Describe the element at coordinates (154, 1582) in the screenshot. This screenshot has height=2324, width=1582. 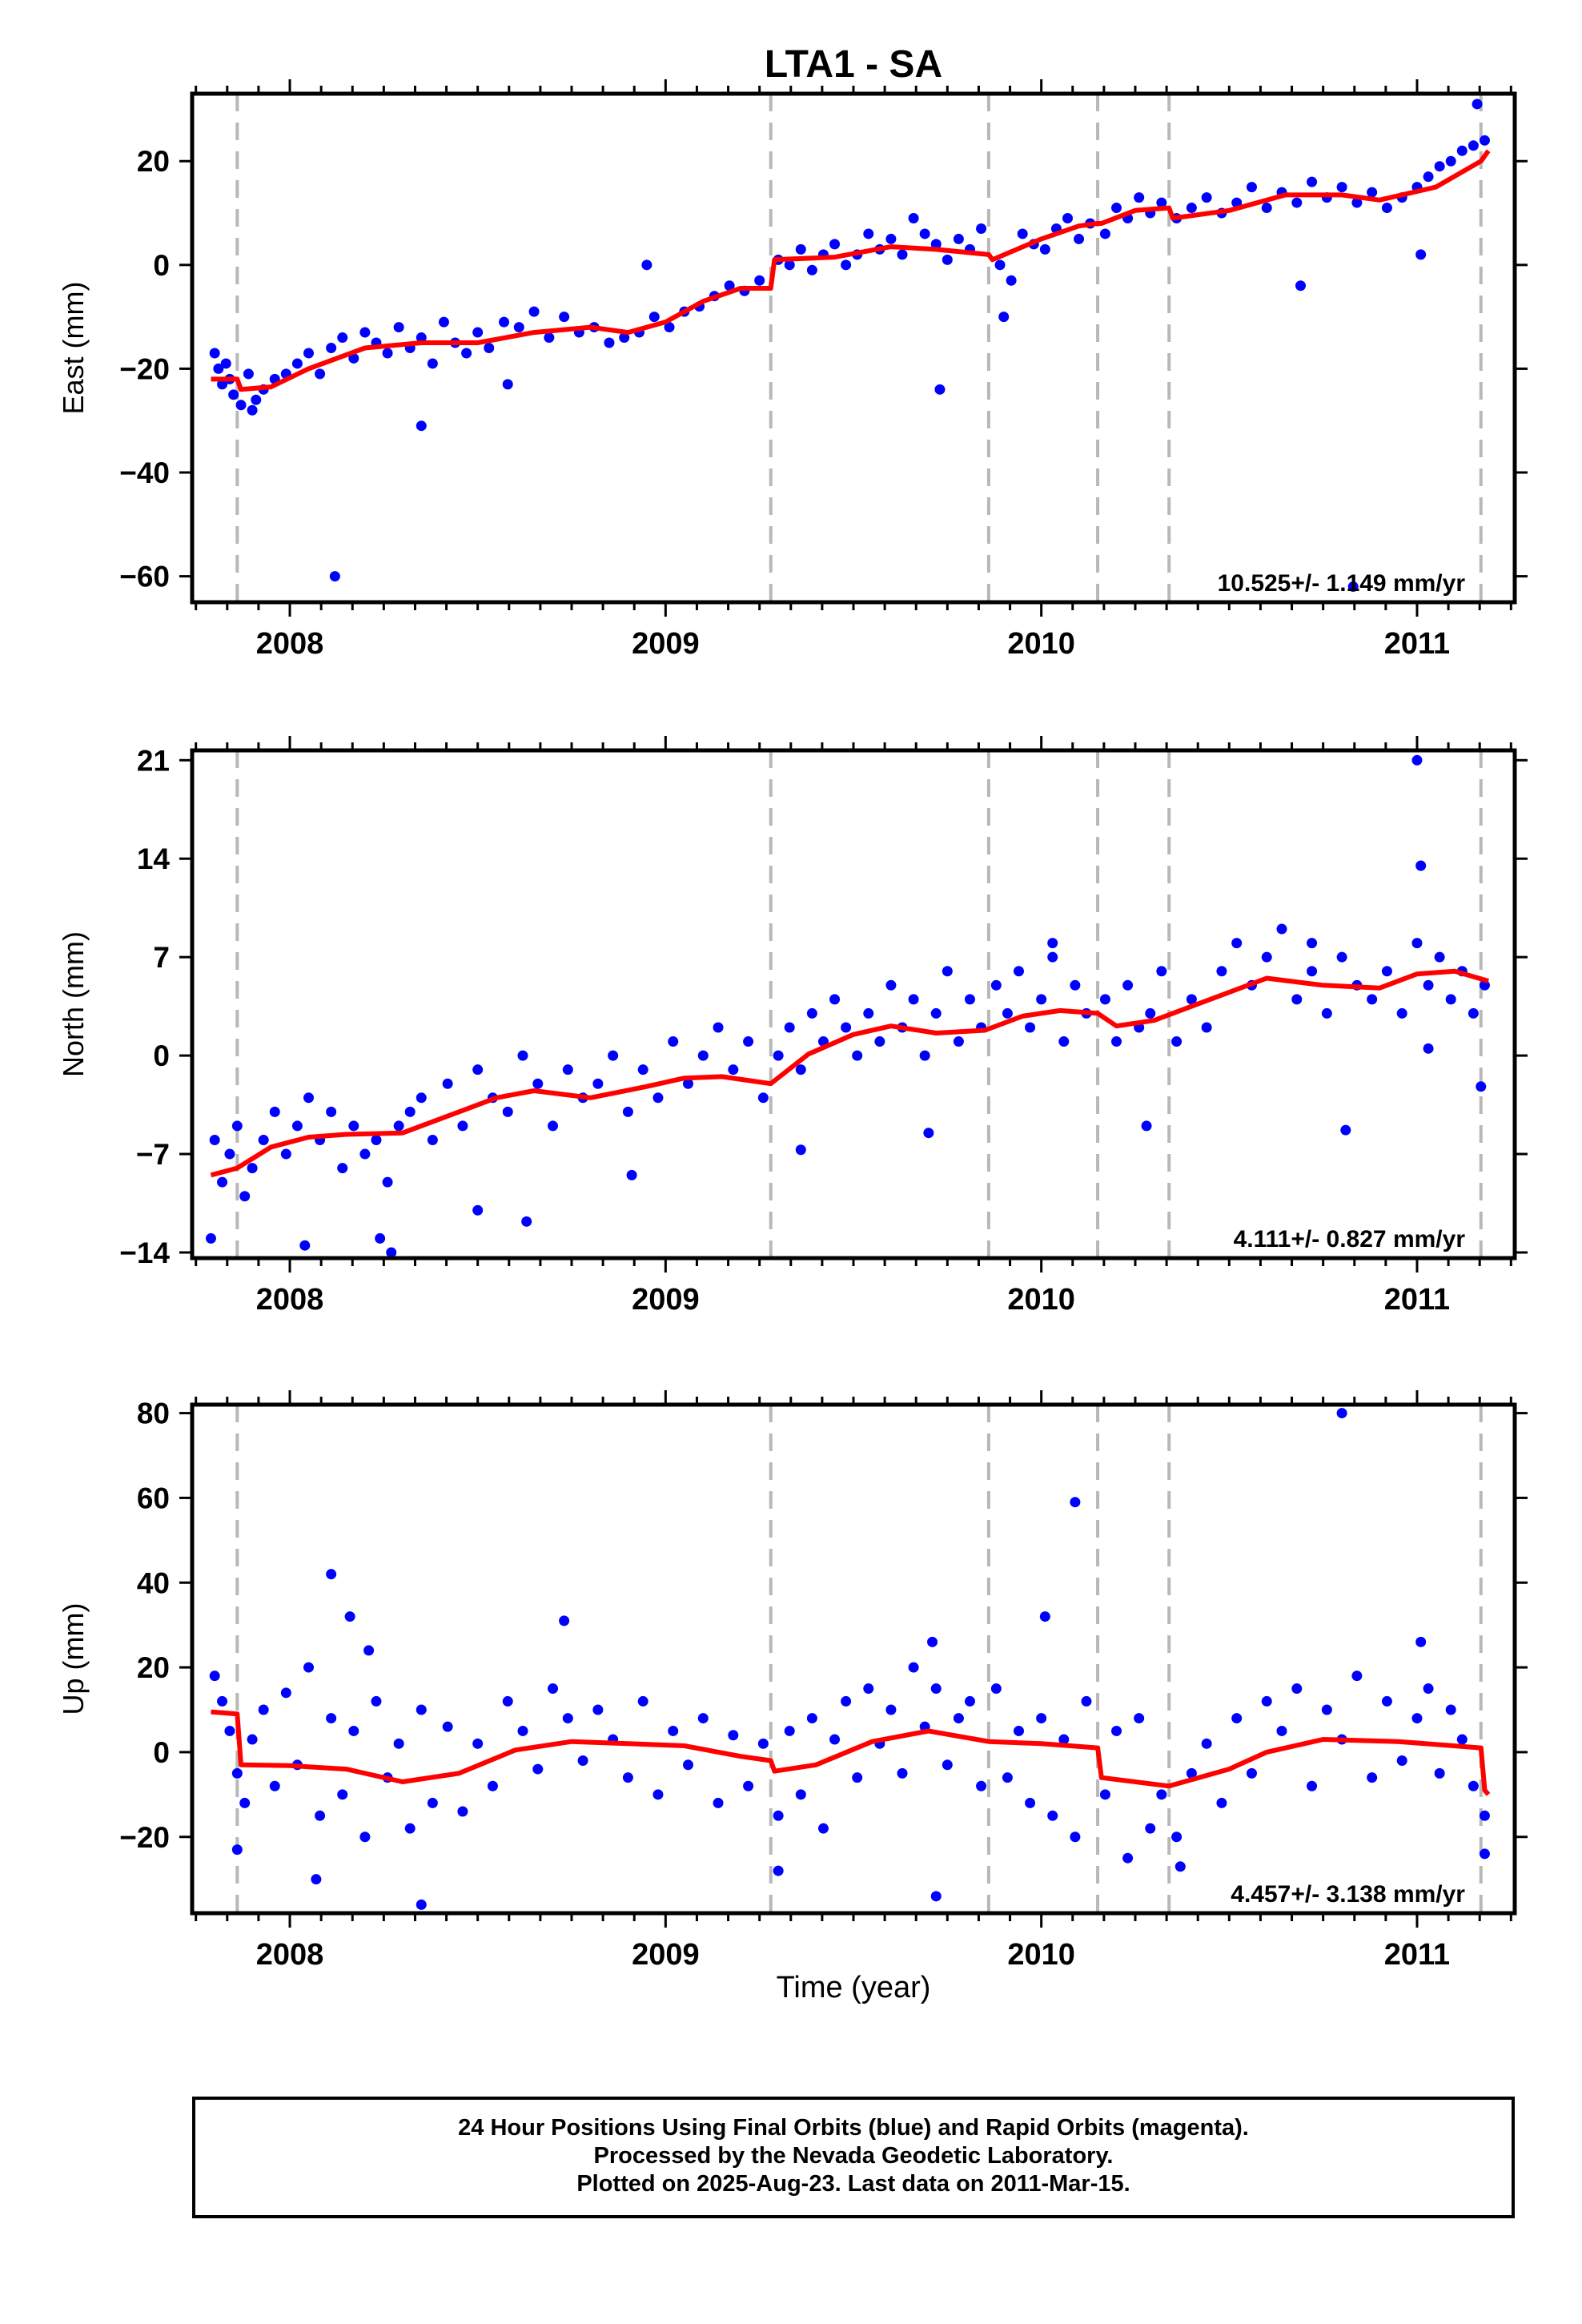
I see `up-ytick-label: 40` at that location.